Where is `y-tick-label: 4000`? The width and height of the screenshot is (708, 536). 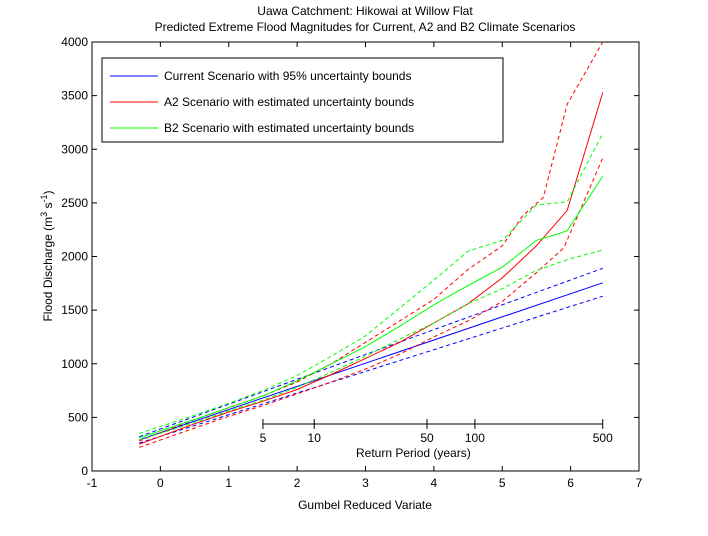 y-tick-label: 4000 is located at coordinates (74, 42).